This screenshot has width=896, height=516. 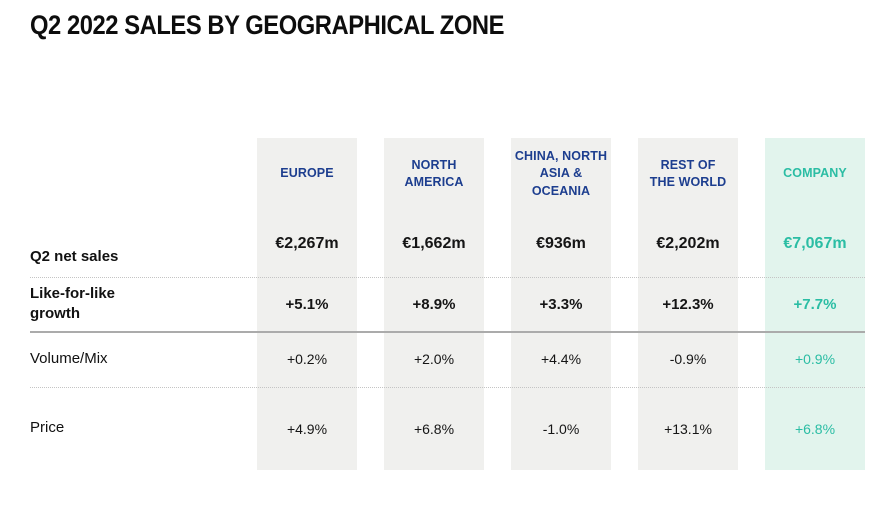 What do you see at coordinates (74, 256) in the screenshot?
I see `row-label-text: Q2 net sales` at bounding box center [74, 256].